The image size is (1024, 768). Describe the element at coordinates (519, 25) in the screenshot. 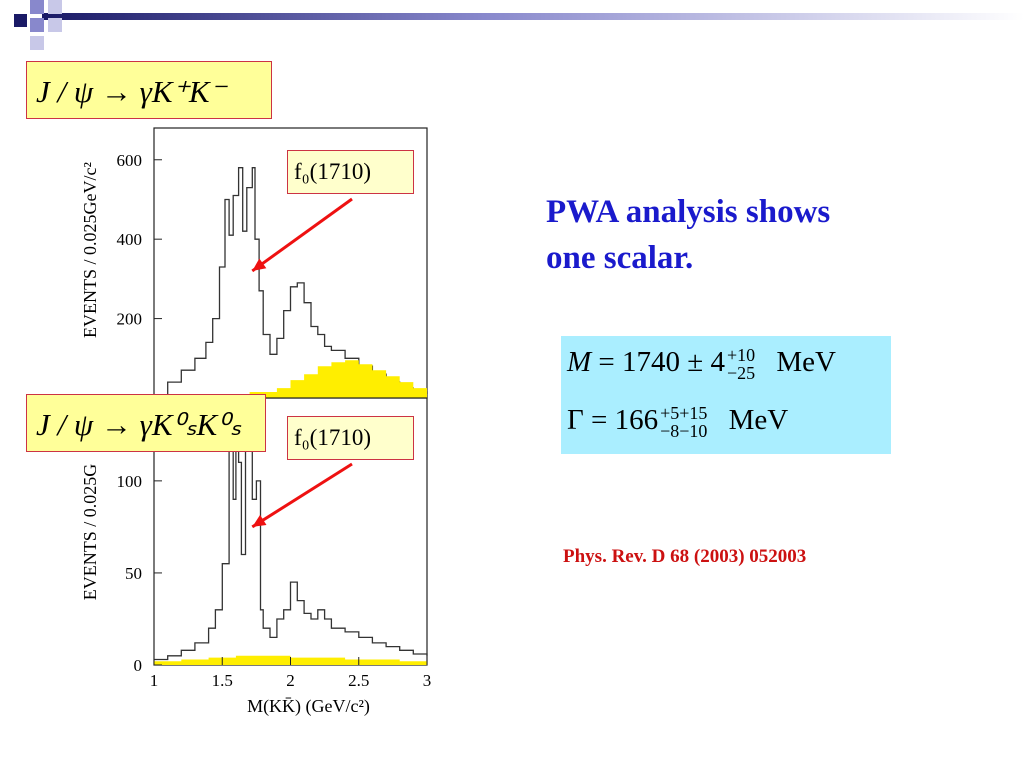

I see `slide-corner-decoration` at that location.